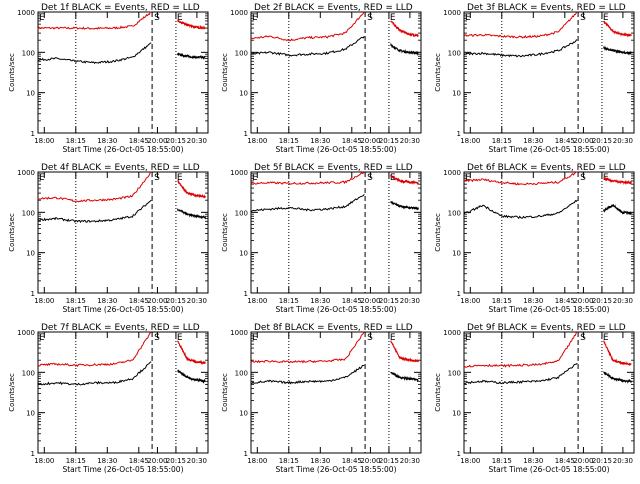 The height and width of the screenshot is (484, 640). I want to click on panel-title: Det 5f BLACK = Events, RED = LLD, so click(333, 168).